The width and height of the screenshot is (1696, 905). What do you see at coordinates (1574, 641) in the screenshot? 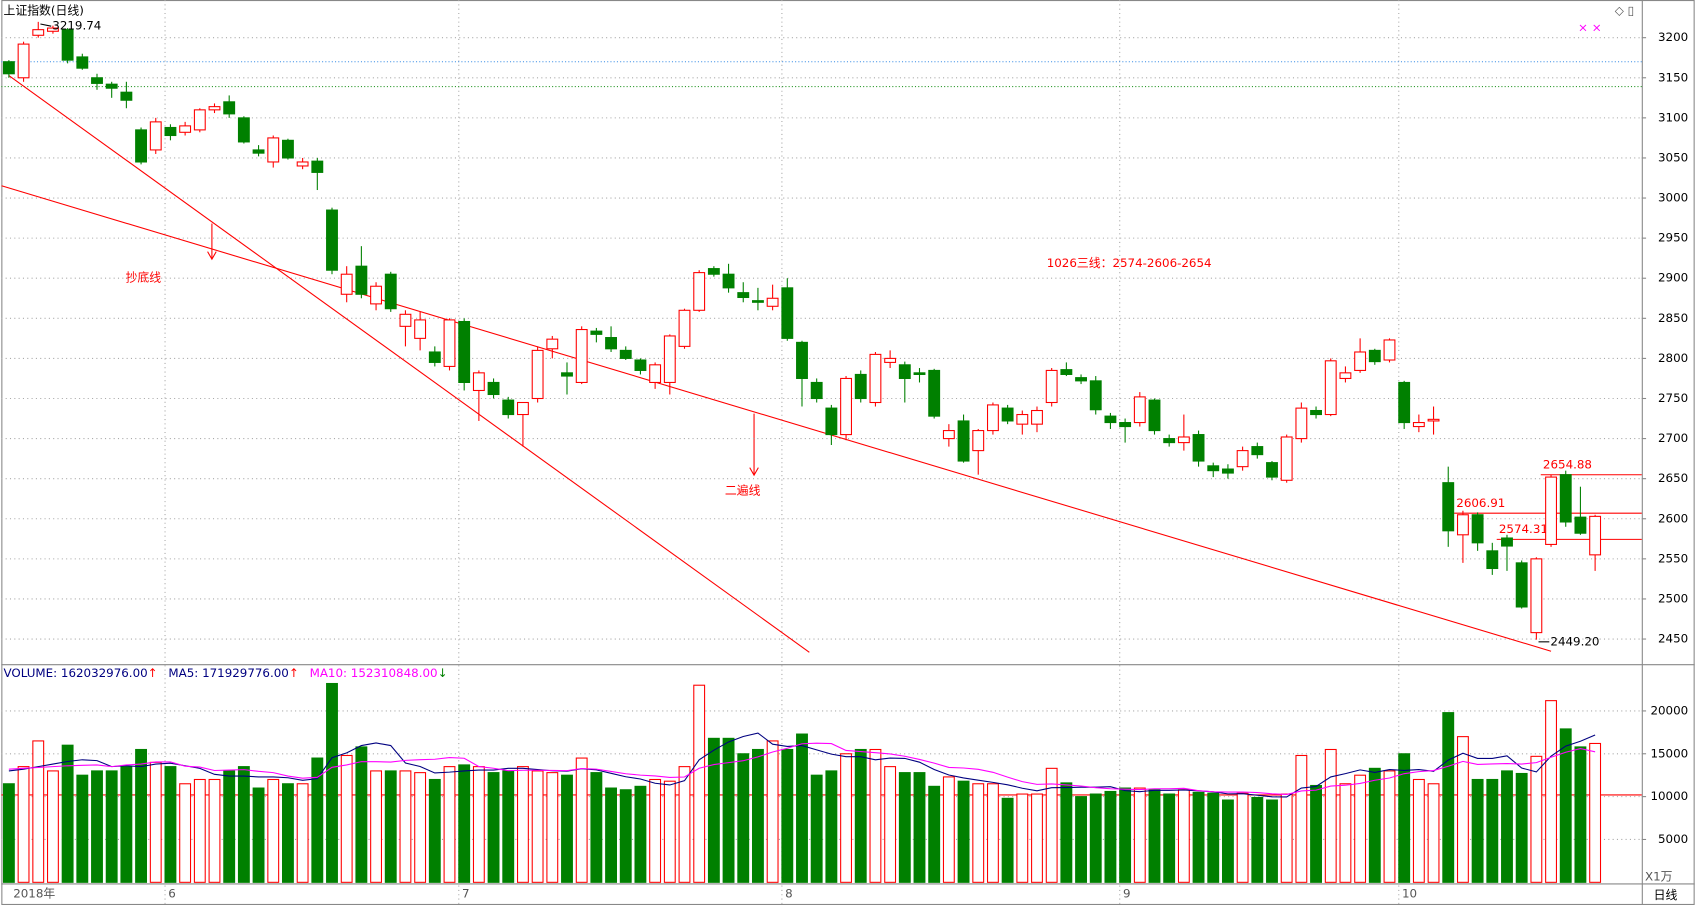
I see `low-label: 2449.20` at bounding box center [1574, 641].